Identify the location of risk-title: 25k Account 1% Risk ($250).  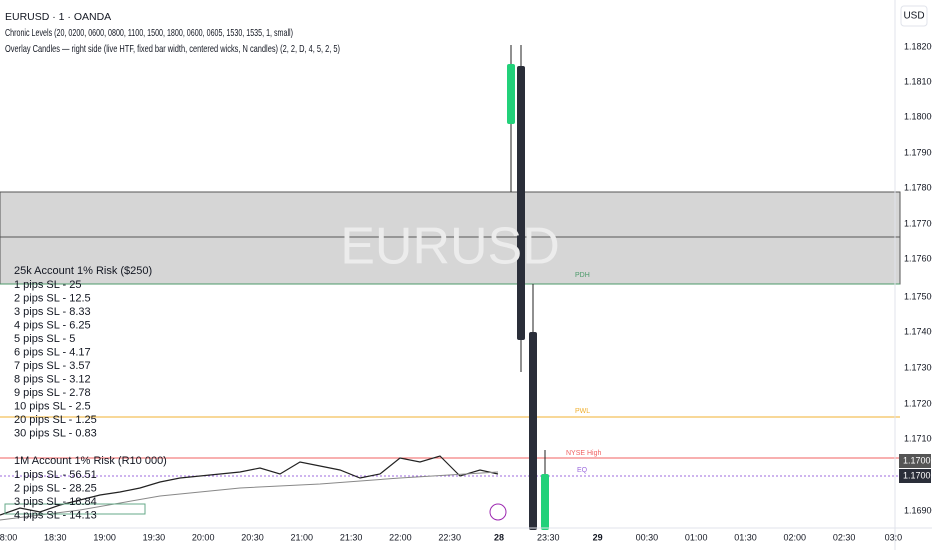
(83, 271).